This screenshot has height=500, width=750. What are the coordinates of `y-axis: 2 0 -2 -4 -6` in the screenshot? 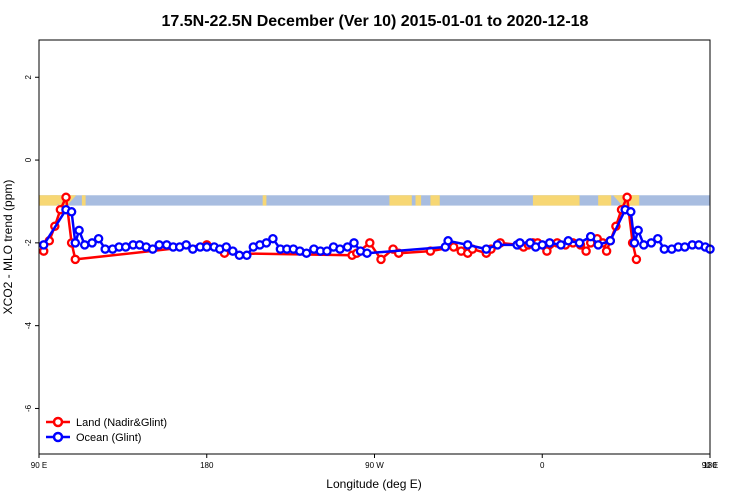 It's located at (31, 243).